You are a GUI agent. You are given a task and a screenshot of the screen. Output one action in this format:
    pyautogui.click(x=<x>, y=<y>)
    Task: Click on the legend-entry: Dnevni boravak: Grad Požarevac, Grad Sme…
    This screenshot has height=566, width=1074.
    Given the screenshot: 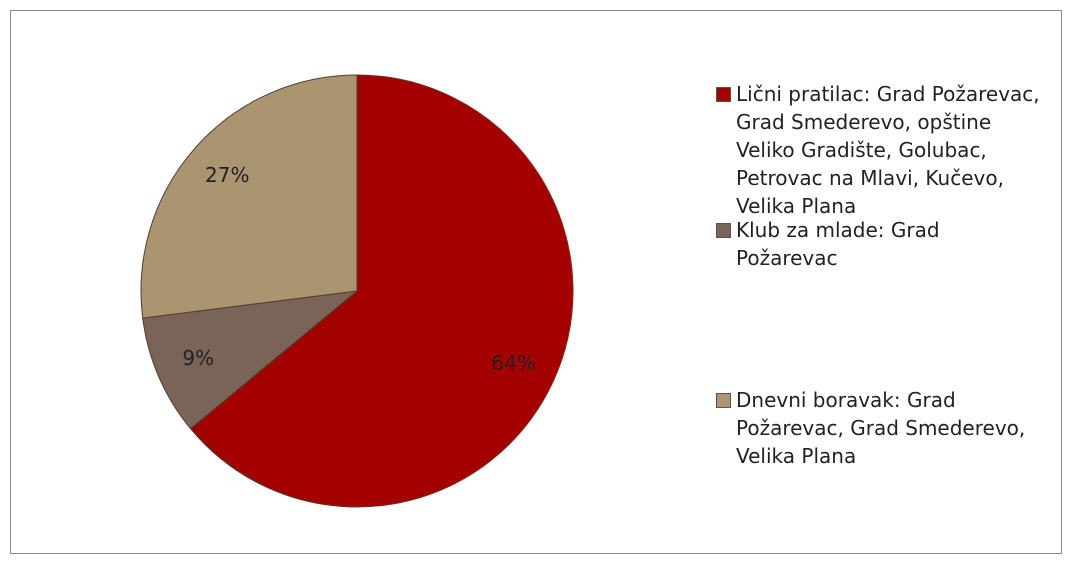 What is the action you would take?
    pyautogui.click(x=881, y=428)
    